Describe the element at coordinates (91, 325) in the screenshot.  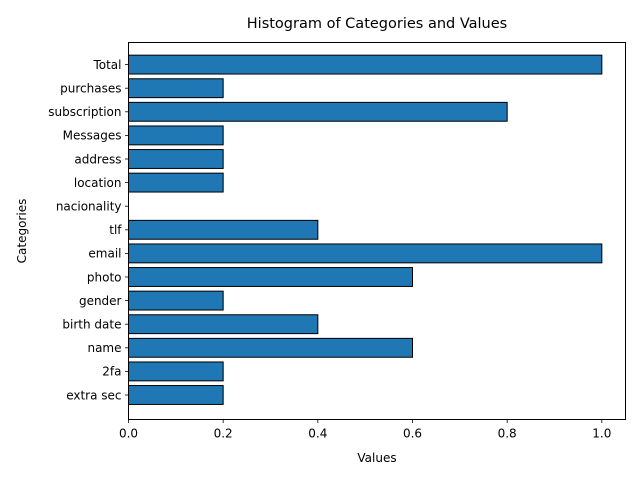
I see `y-tick-label: birth date` at that location.